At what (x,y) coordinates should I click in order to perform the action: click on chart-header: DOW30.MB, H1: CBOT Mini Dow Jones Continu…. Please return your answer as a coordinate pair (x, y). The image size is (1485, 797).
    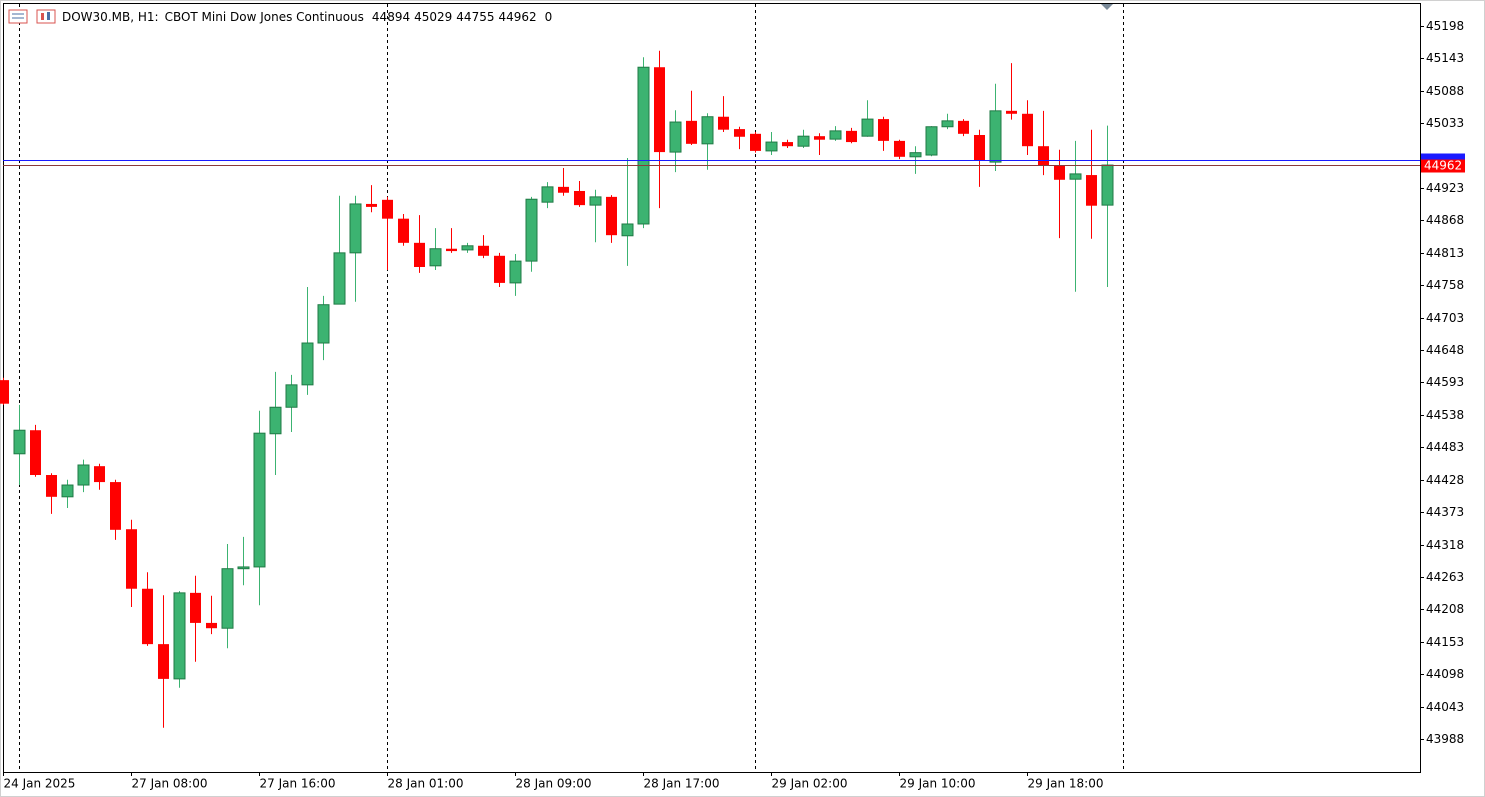
    Looking at the image, I should click on (307, 17).